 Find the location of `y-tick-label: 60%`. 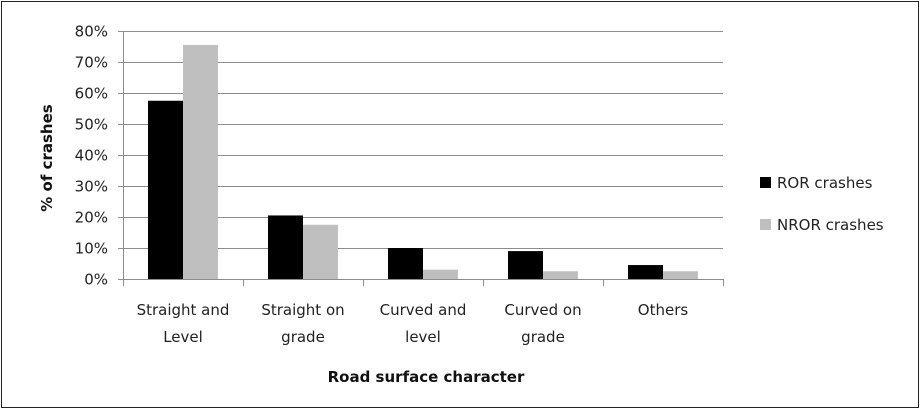

y-tick-label: 60% is located at coordinates (91, 94).